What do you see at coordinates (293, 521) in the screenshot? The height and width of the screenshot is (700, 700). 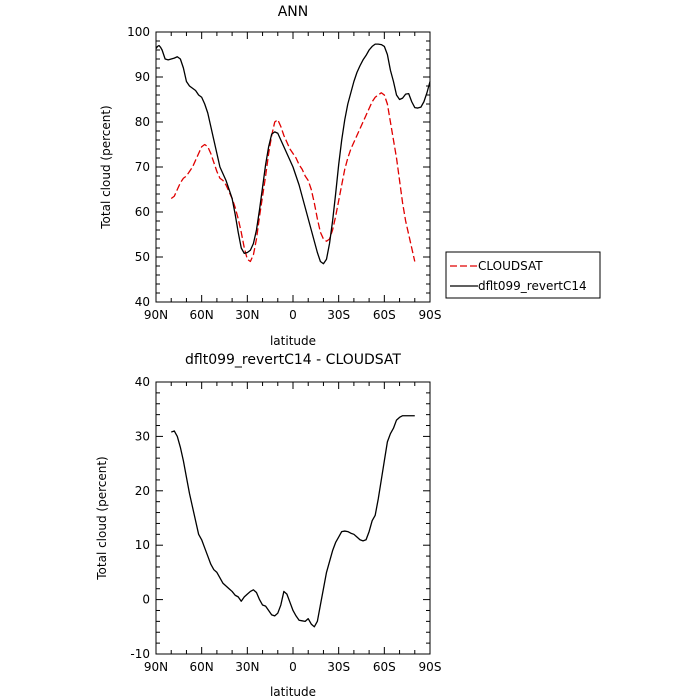 I see `series-line-difference` at bounding box center [293, 521].